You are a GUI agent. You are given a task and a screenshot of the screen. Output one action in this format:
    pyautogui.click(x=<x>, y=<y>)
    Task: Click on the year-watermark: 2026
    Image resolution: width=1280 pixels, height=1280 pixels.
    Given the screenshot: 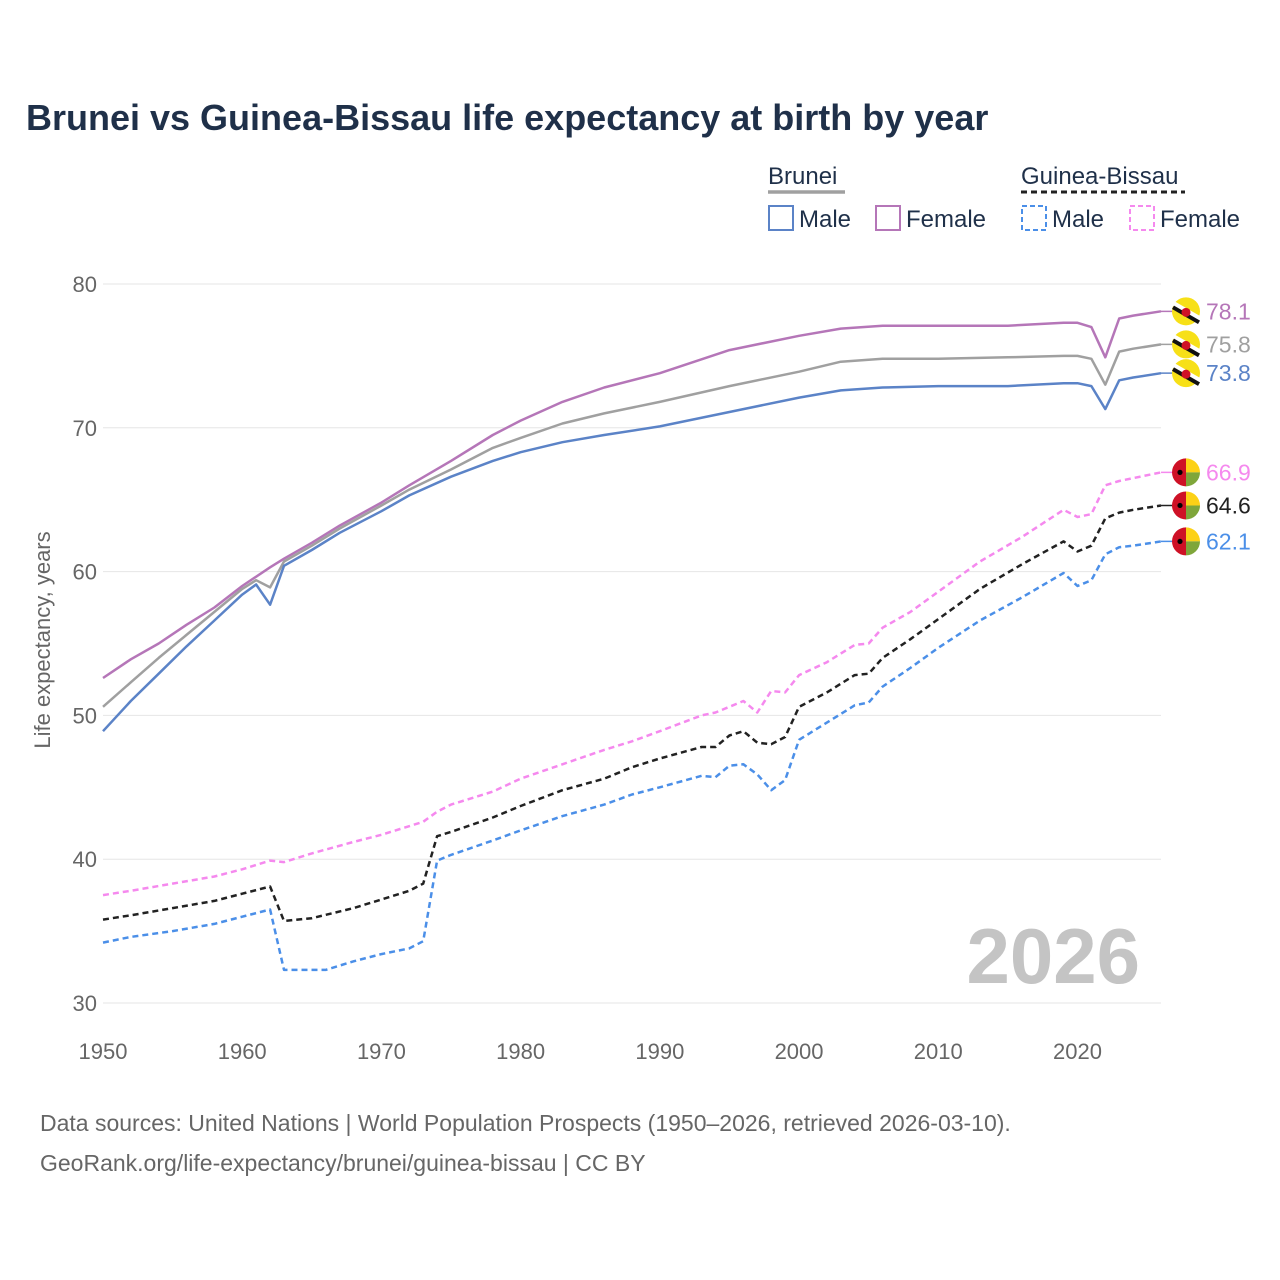 What is the action you would take?
    pyautogui.click(x=1053, y=956)
    